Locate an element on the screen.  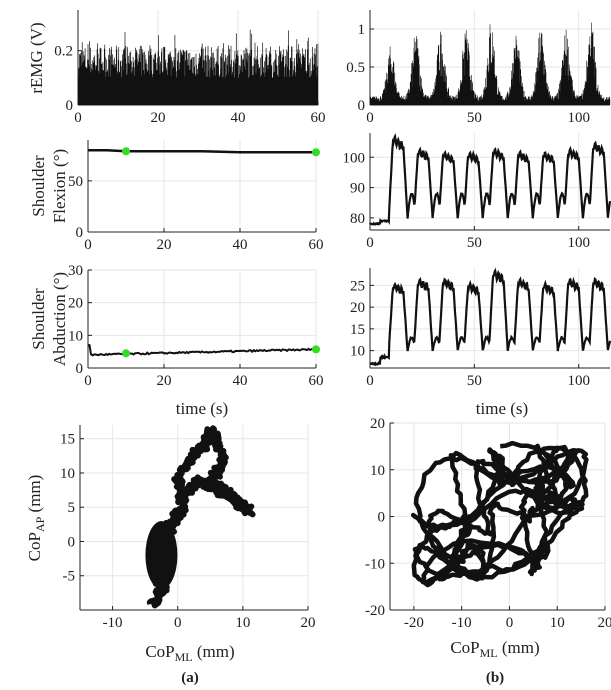
panel-label: (a) is located at coordinates (190, 678).